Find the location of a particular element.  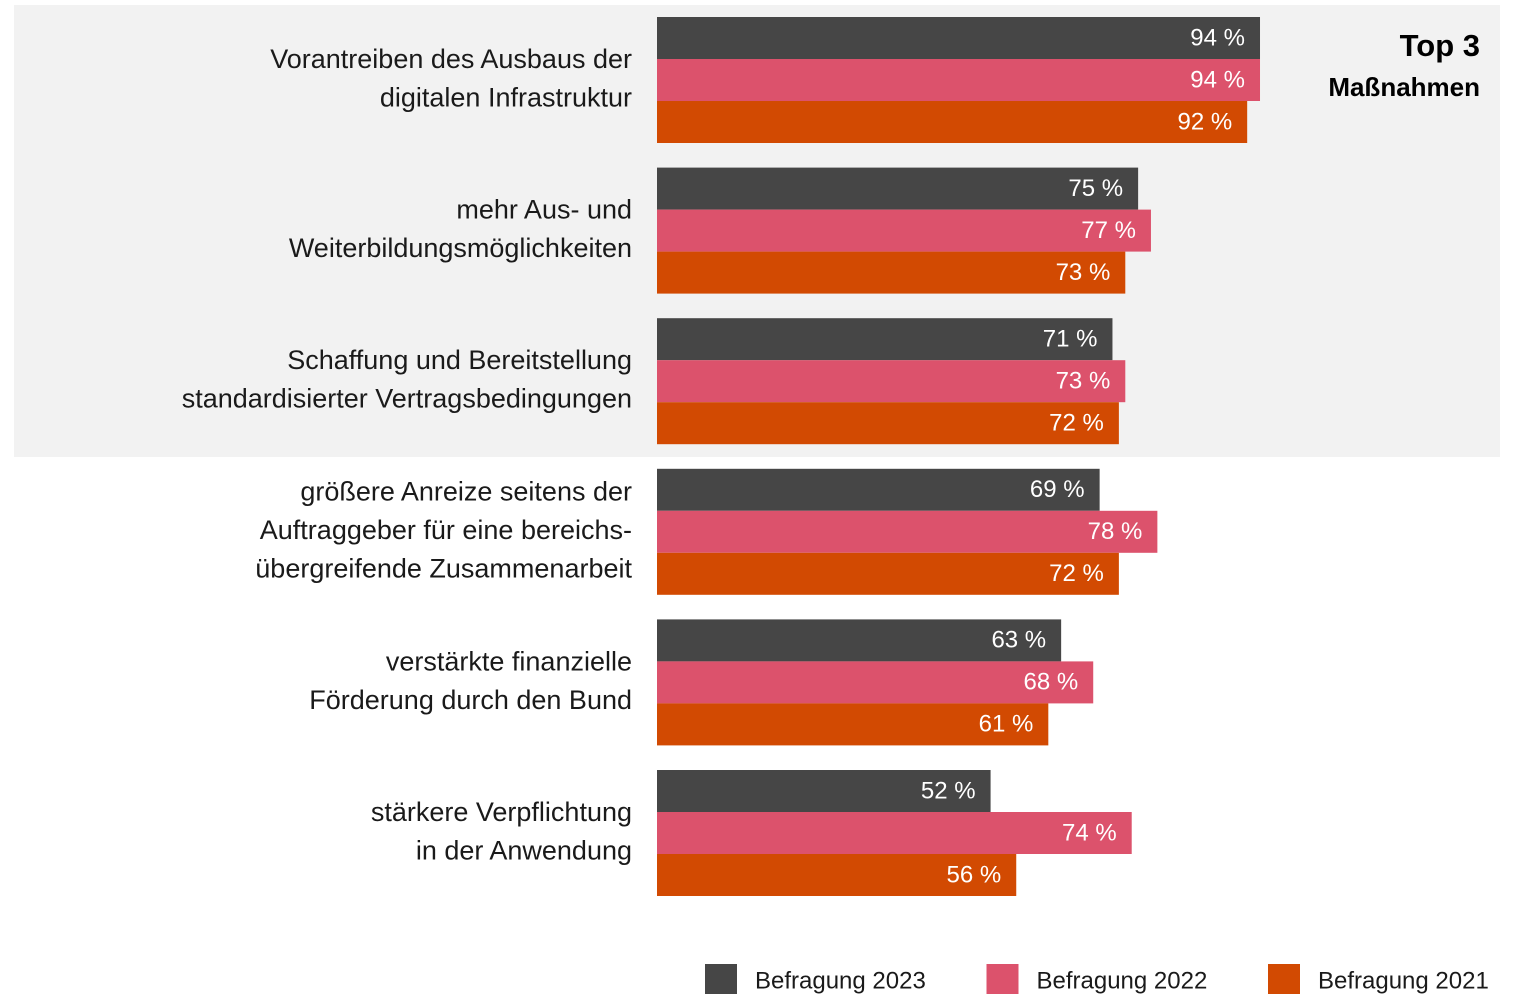

value-label: 61 % is located at coordinates (1006, 724).